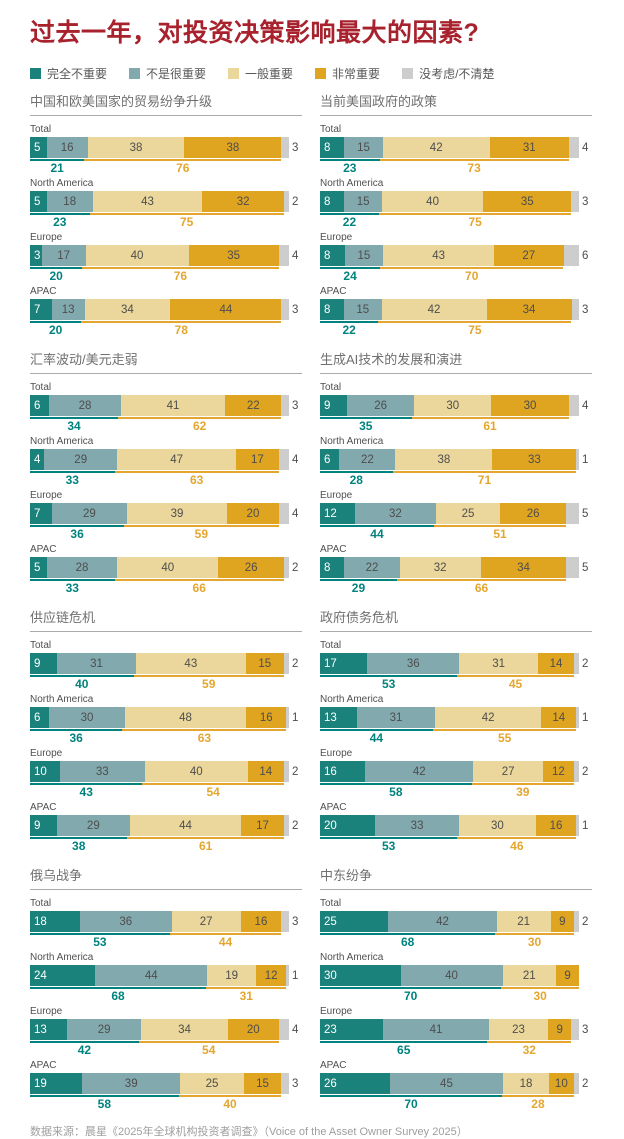  Describe the element at coordinates (187, 222) in the screenshot. I see `important-sum: 75` at that location.